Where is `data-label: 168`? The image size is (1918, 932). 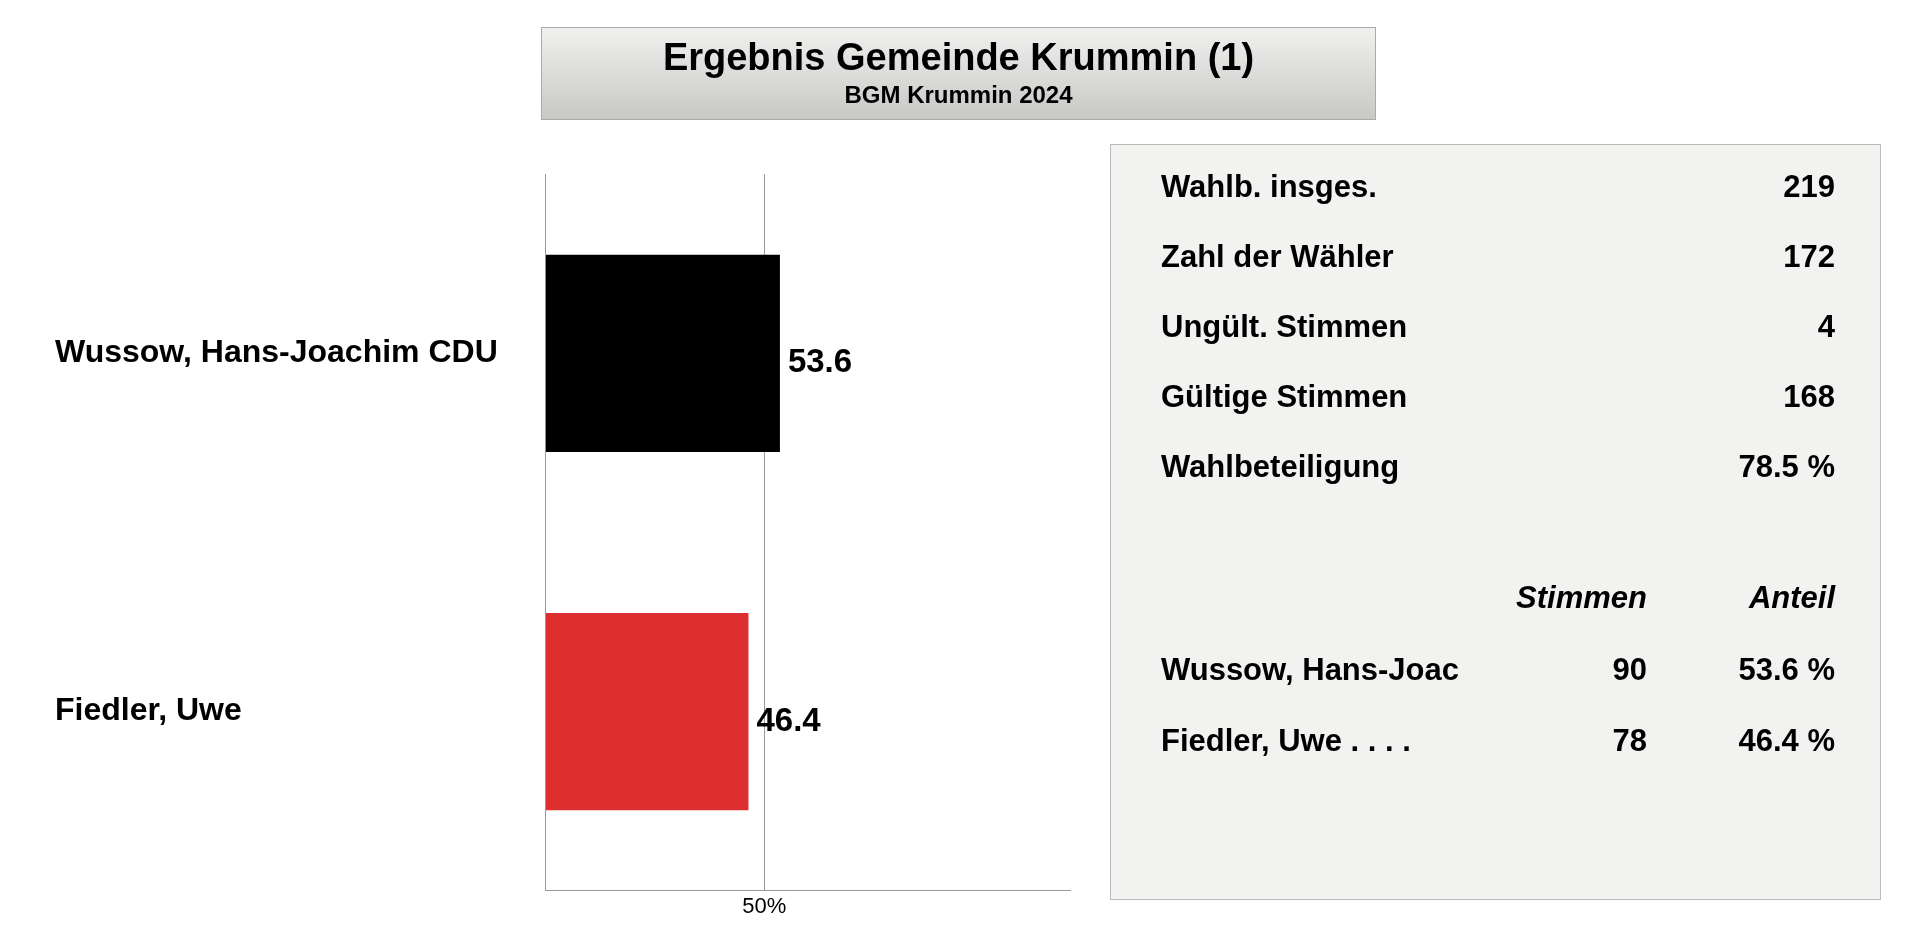 data-label: 168 is located at coordinates (1809, 397).